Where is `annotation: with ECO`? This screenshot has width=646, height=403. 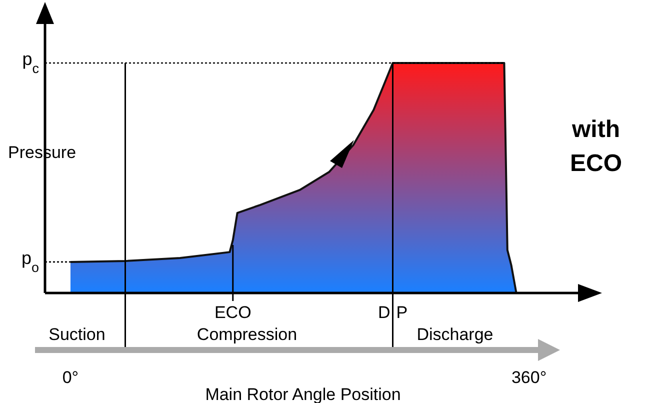 annotation: with ECO is located at coordinates (596, 146).